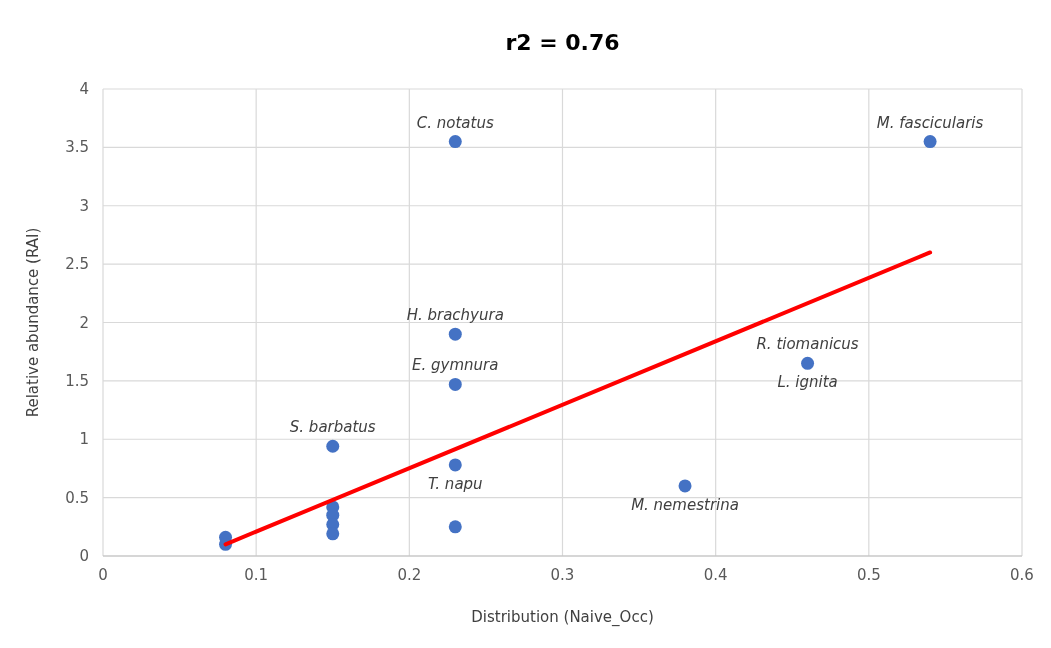  I want to click on y-tick-label: 2.5, so click(77, 264).